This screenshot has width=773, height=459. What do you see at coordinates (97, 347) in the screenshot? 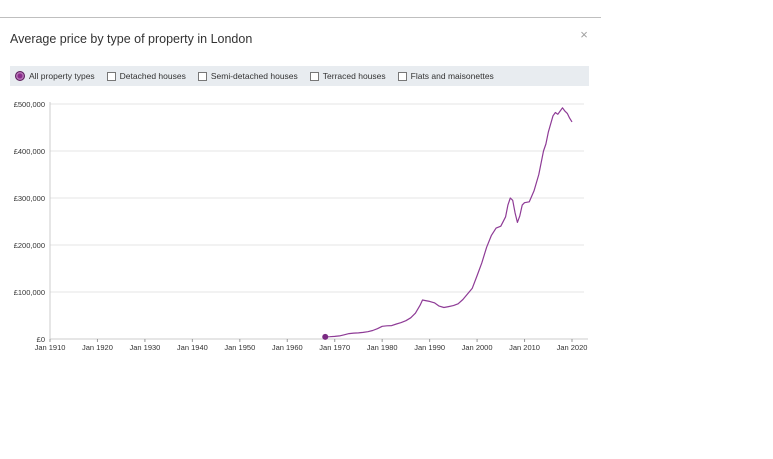
I see `x-tick-label: Jan 1920` at bounding box center [97, 347].